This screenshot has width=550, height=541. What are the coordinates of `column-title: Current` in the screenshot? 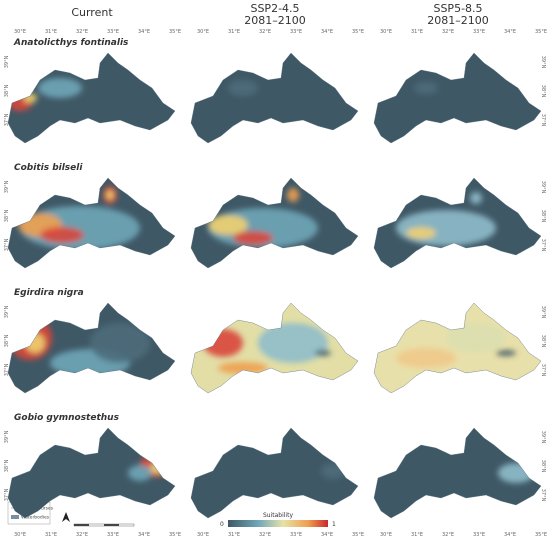 It's located at (92, 12).